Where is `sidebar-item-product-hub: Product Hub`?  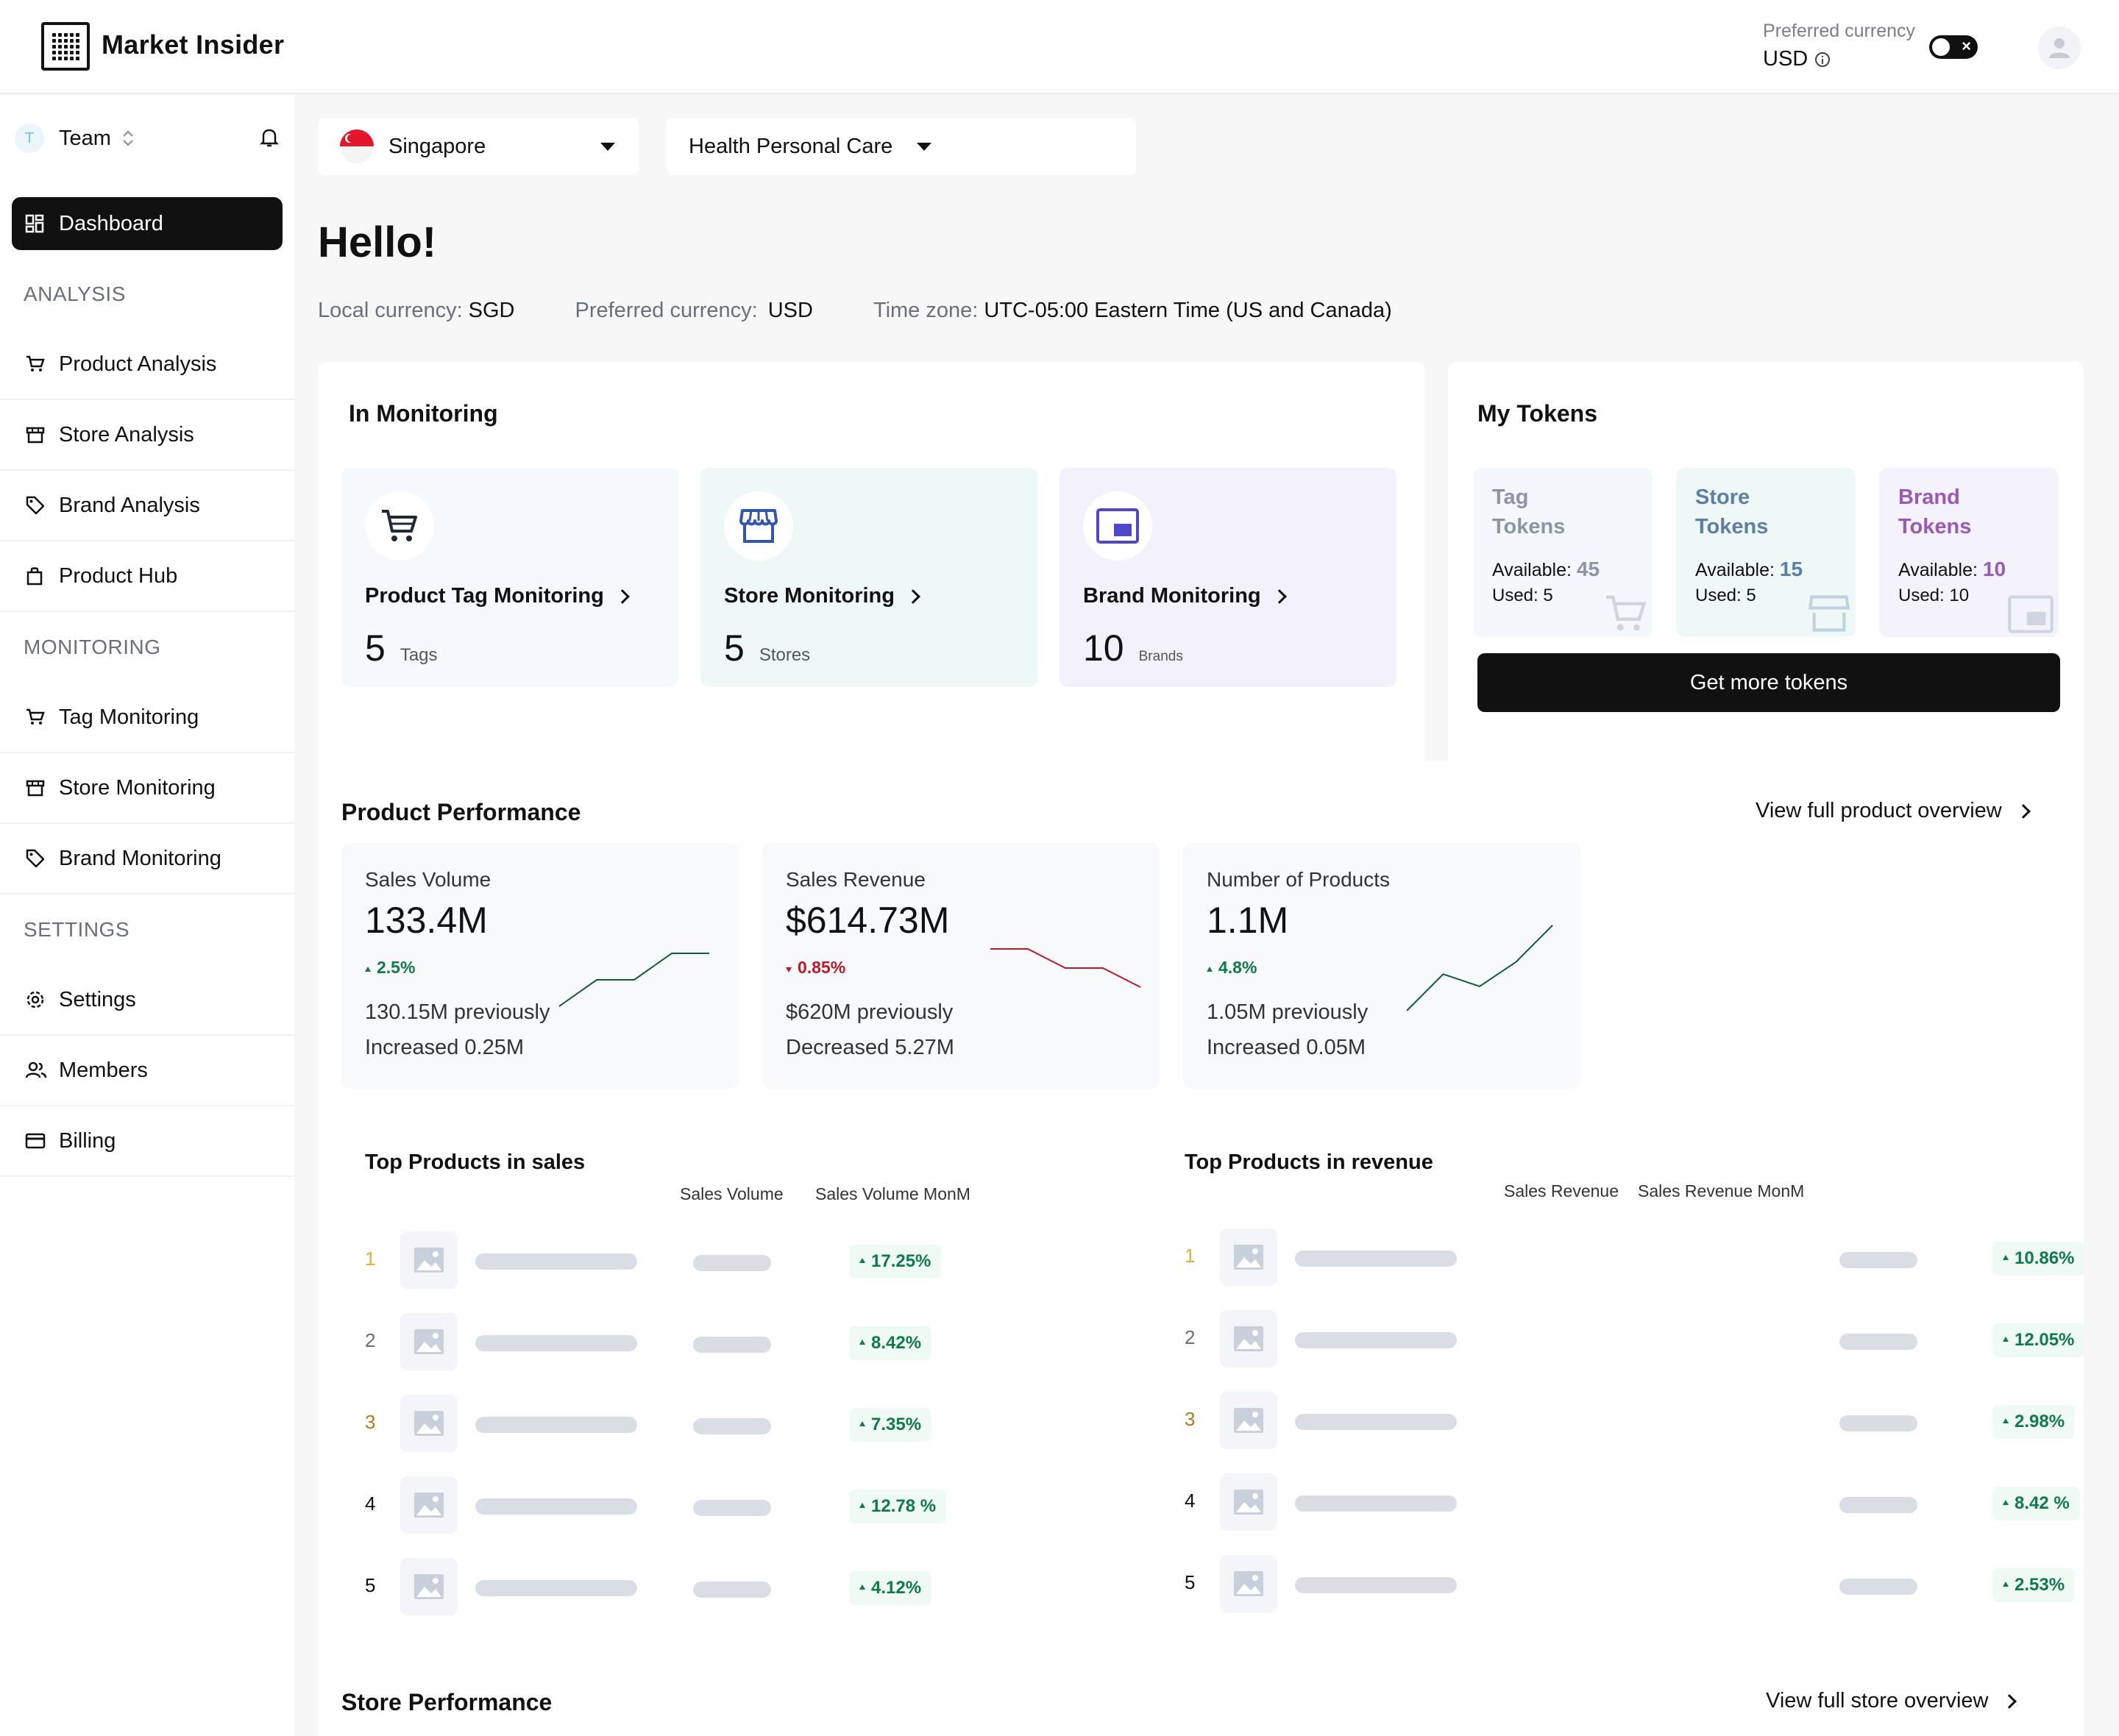 sidebar-item-product-hub: Product Hub is located at coordinates (147, 576).